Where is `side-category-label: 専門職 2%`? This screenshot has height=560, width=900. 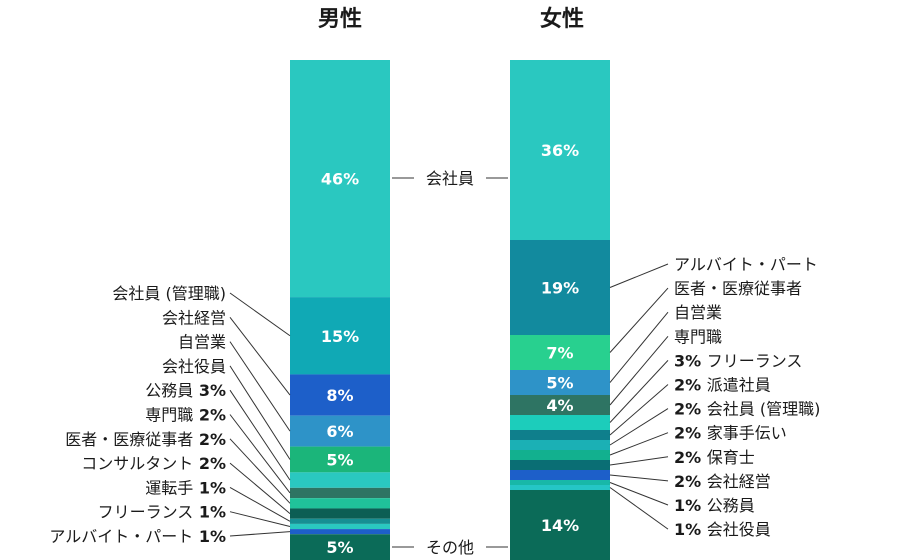 side-category-label: 専門職 2% is located at coordinates (185, 415).